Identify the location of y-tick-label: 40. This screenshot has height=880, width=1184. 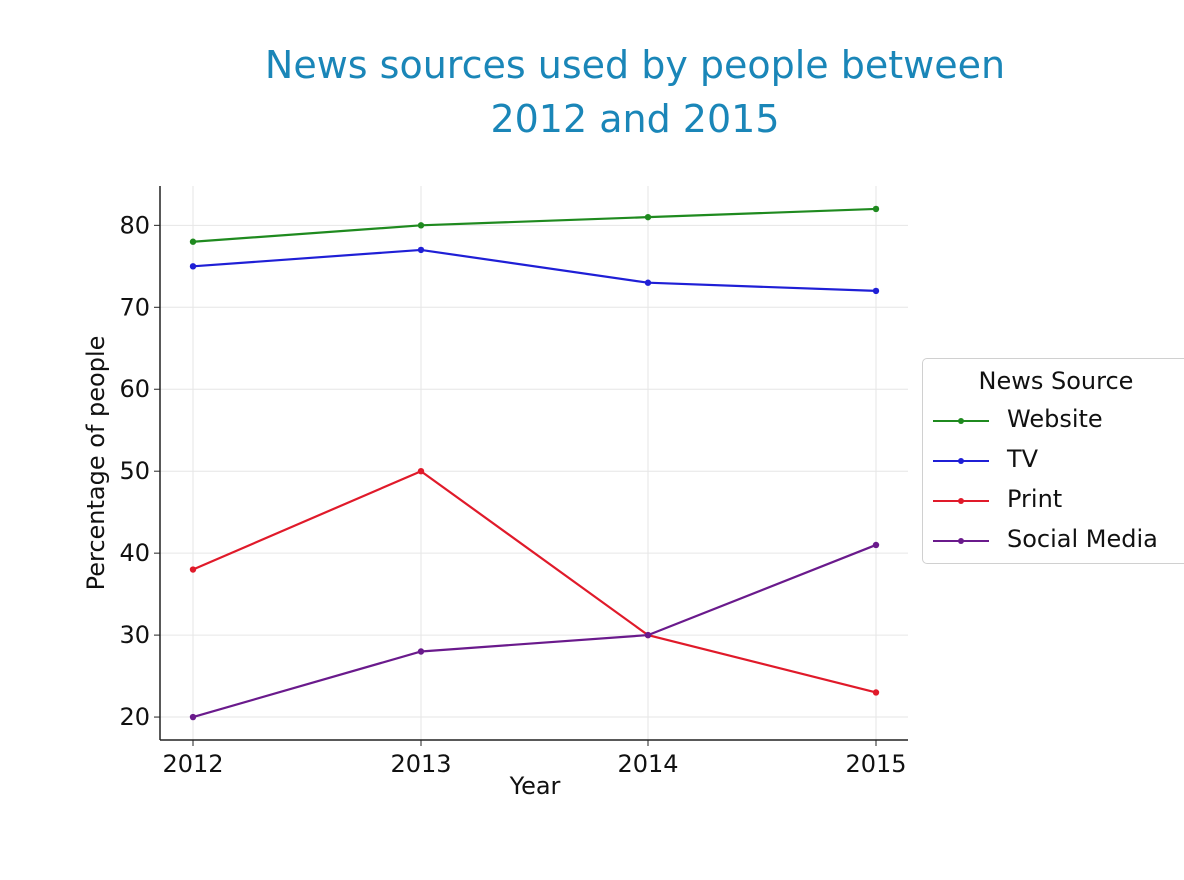
(134, 553).